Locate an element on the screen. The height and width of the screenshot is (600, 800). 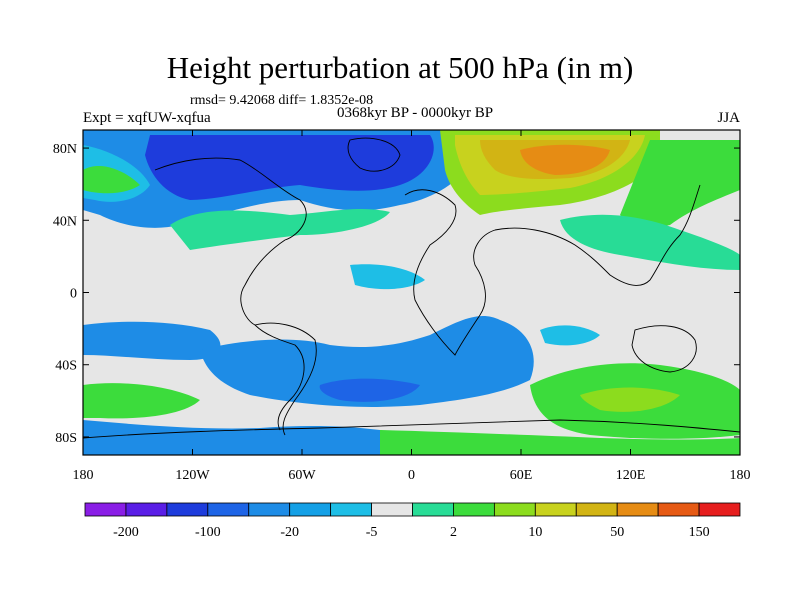
antarctic-green is located at coordinates (560, 442).